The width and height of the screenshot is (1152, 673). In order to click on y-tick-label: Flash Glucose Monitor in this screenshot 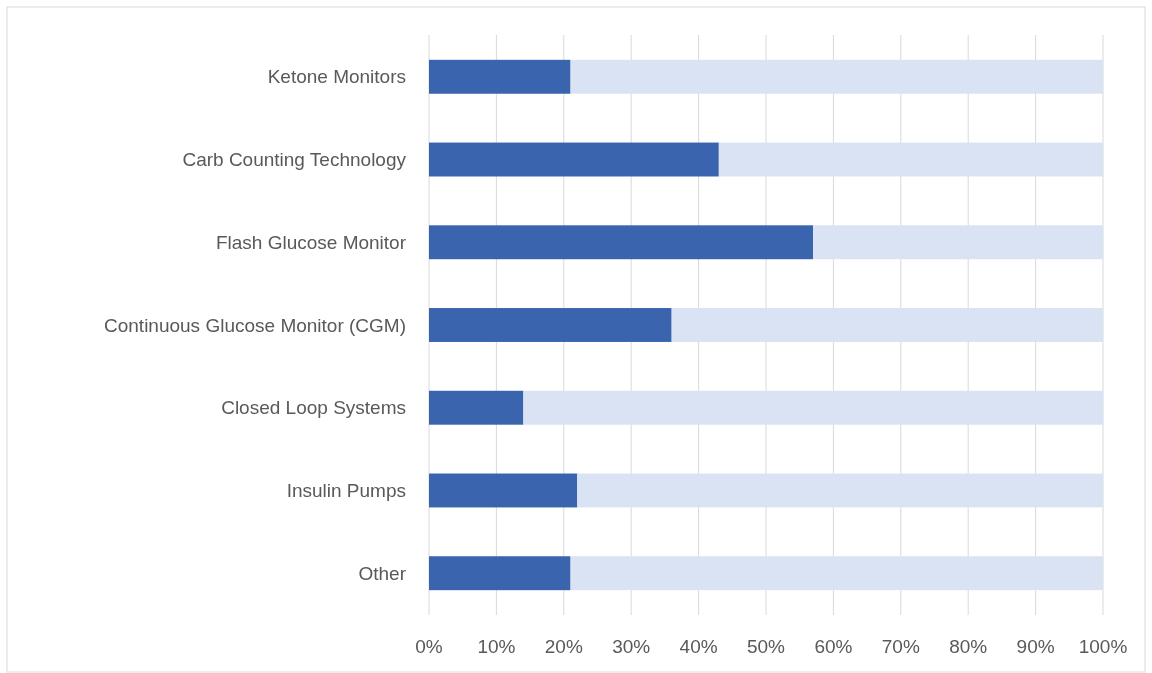, I will do `click(311, 242)`.